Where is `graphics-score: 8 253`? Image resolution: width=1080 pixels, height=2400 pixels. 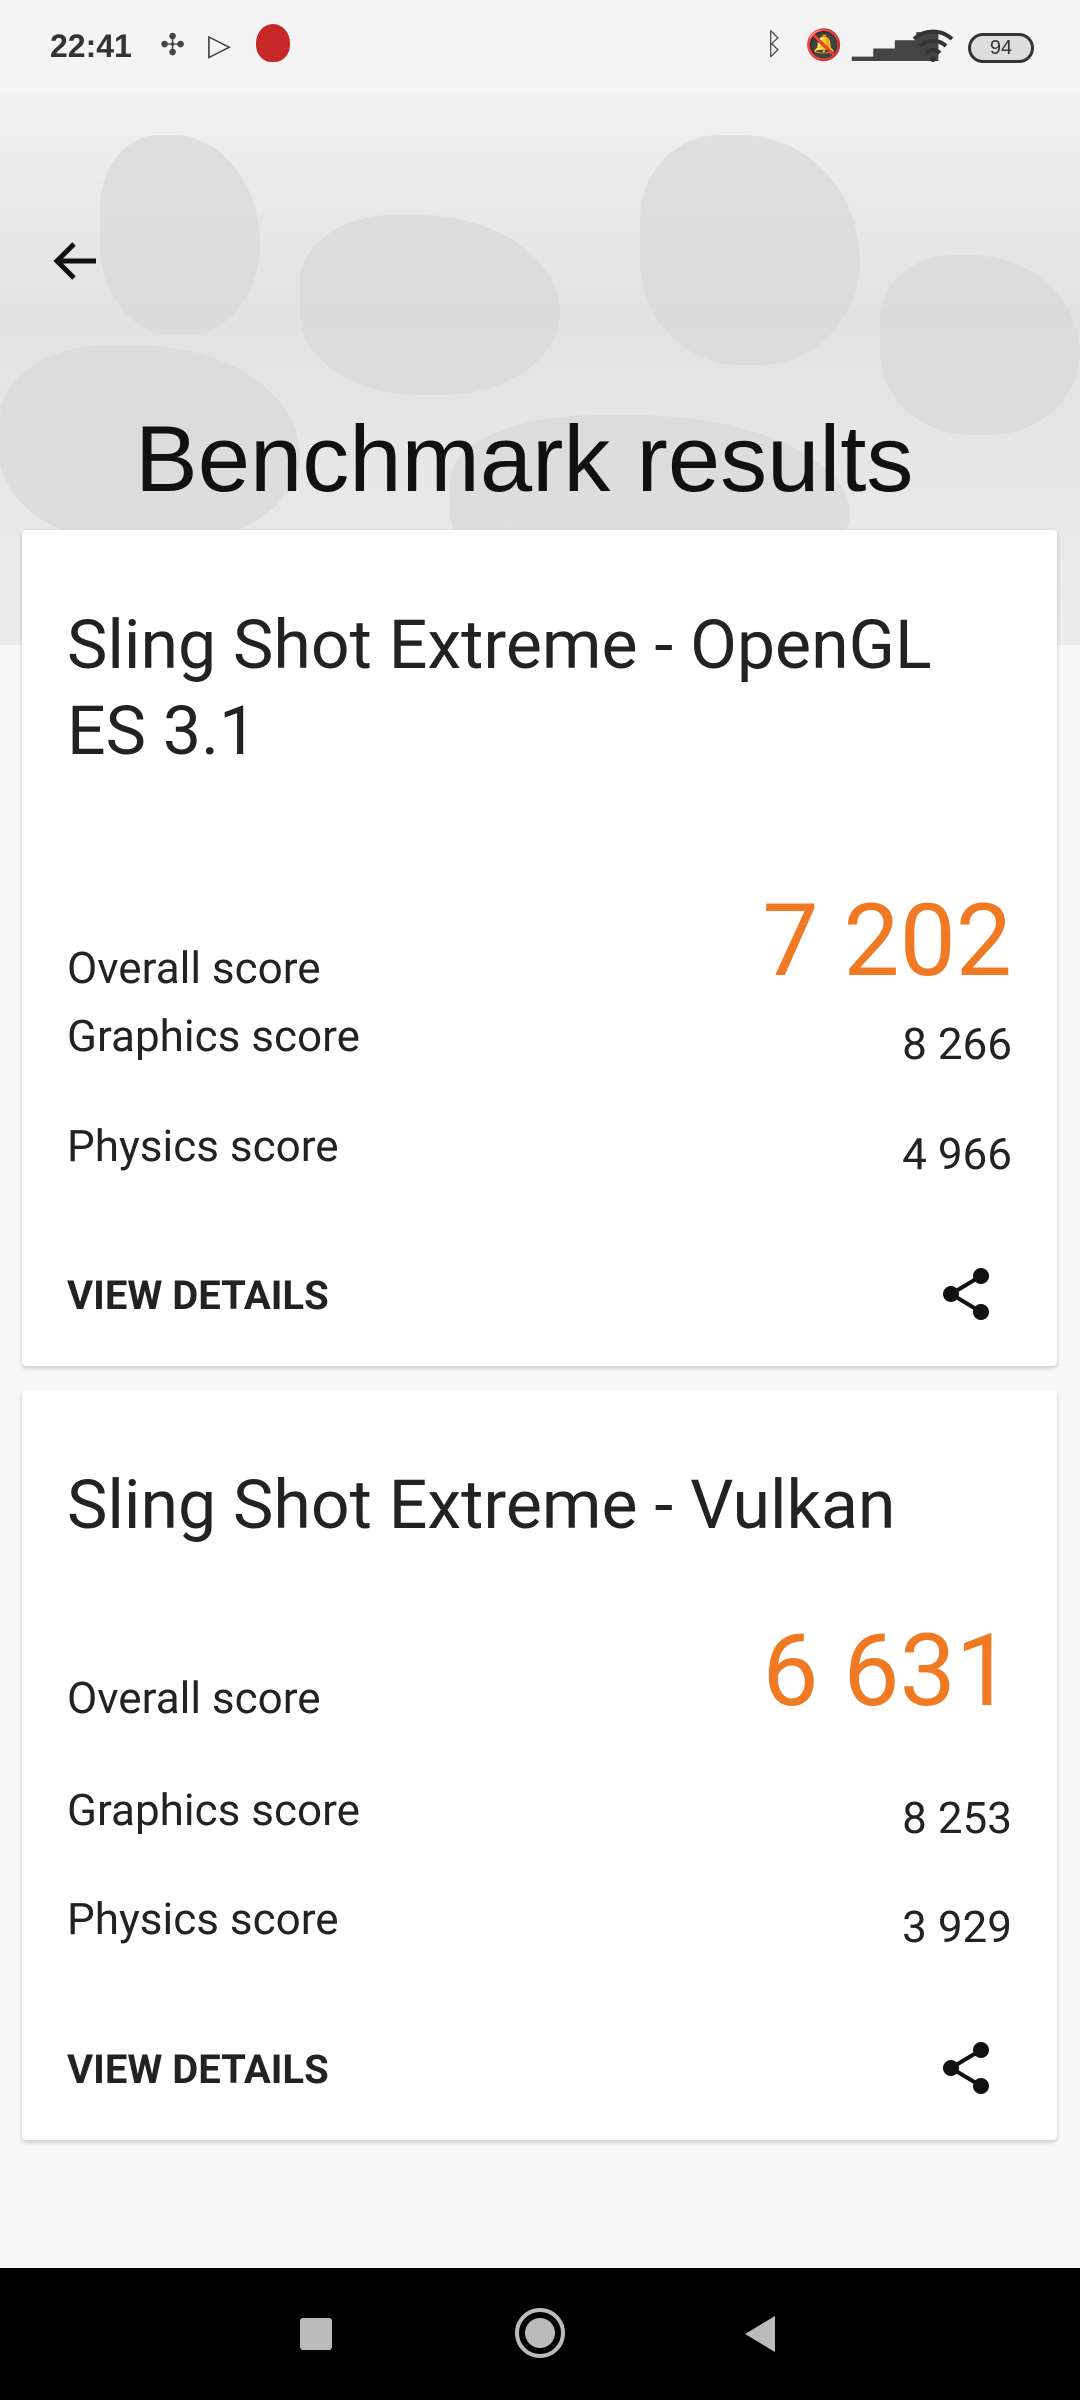
graphics-score: 8 253 is located at coordinates (957, 1818).